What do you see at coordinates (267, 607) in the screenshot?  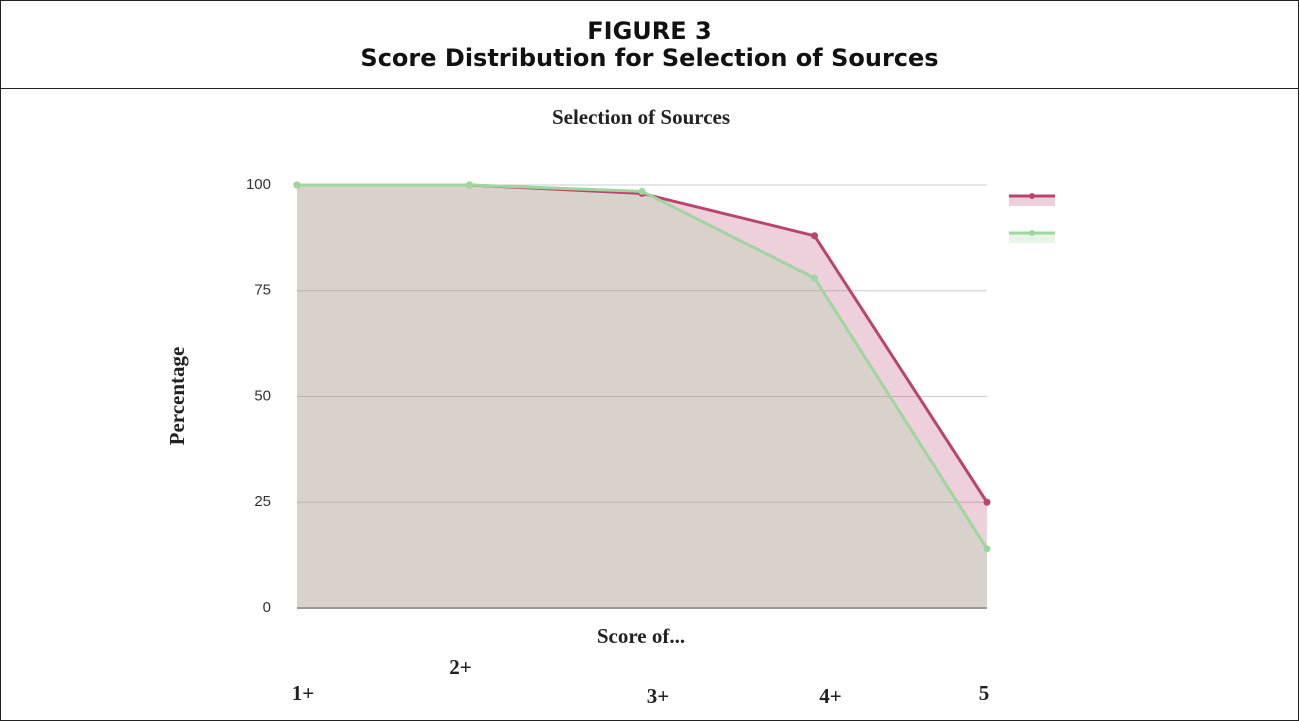 I see `y-tick-label: 0` at bounding box center [267, 607].